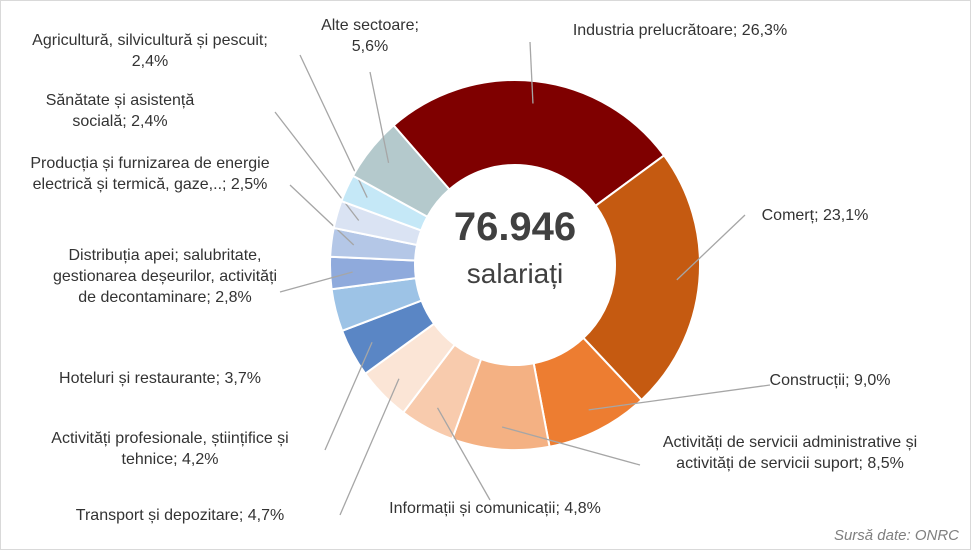  What do you see at coordinates (515, 273) in the screenshot?
I see `center-label: salariați` at bounding box center [515, 273].